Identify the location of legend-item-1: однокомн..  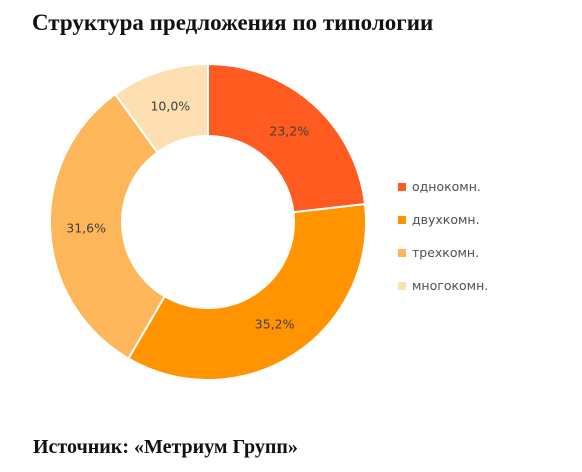
(443, 186).